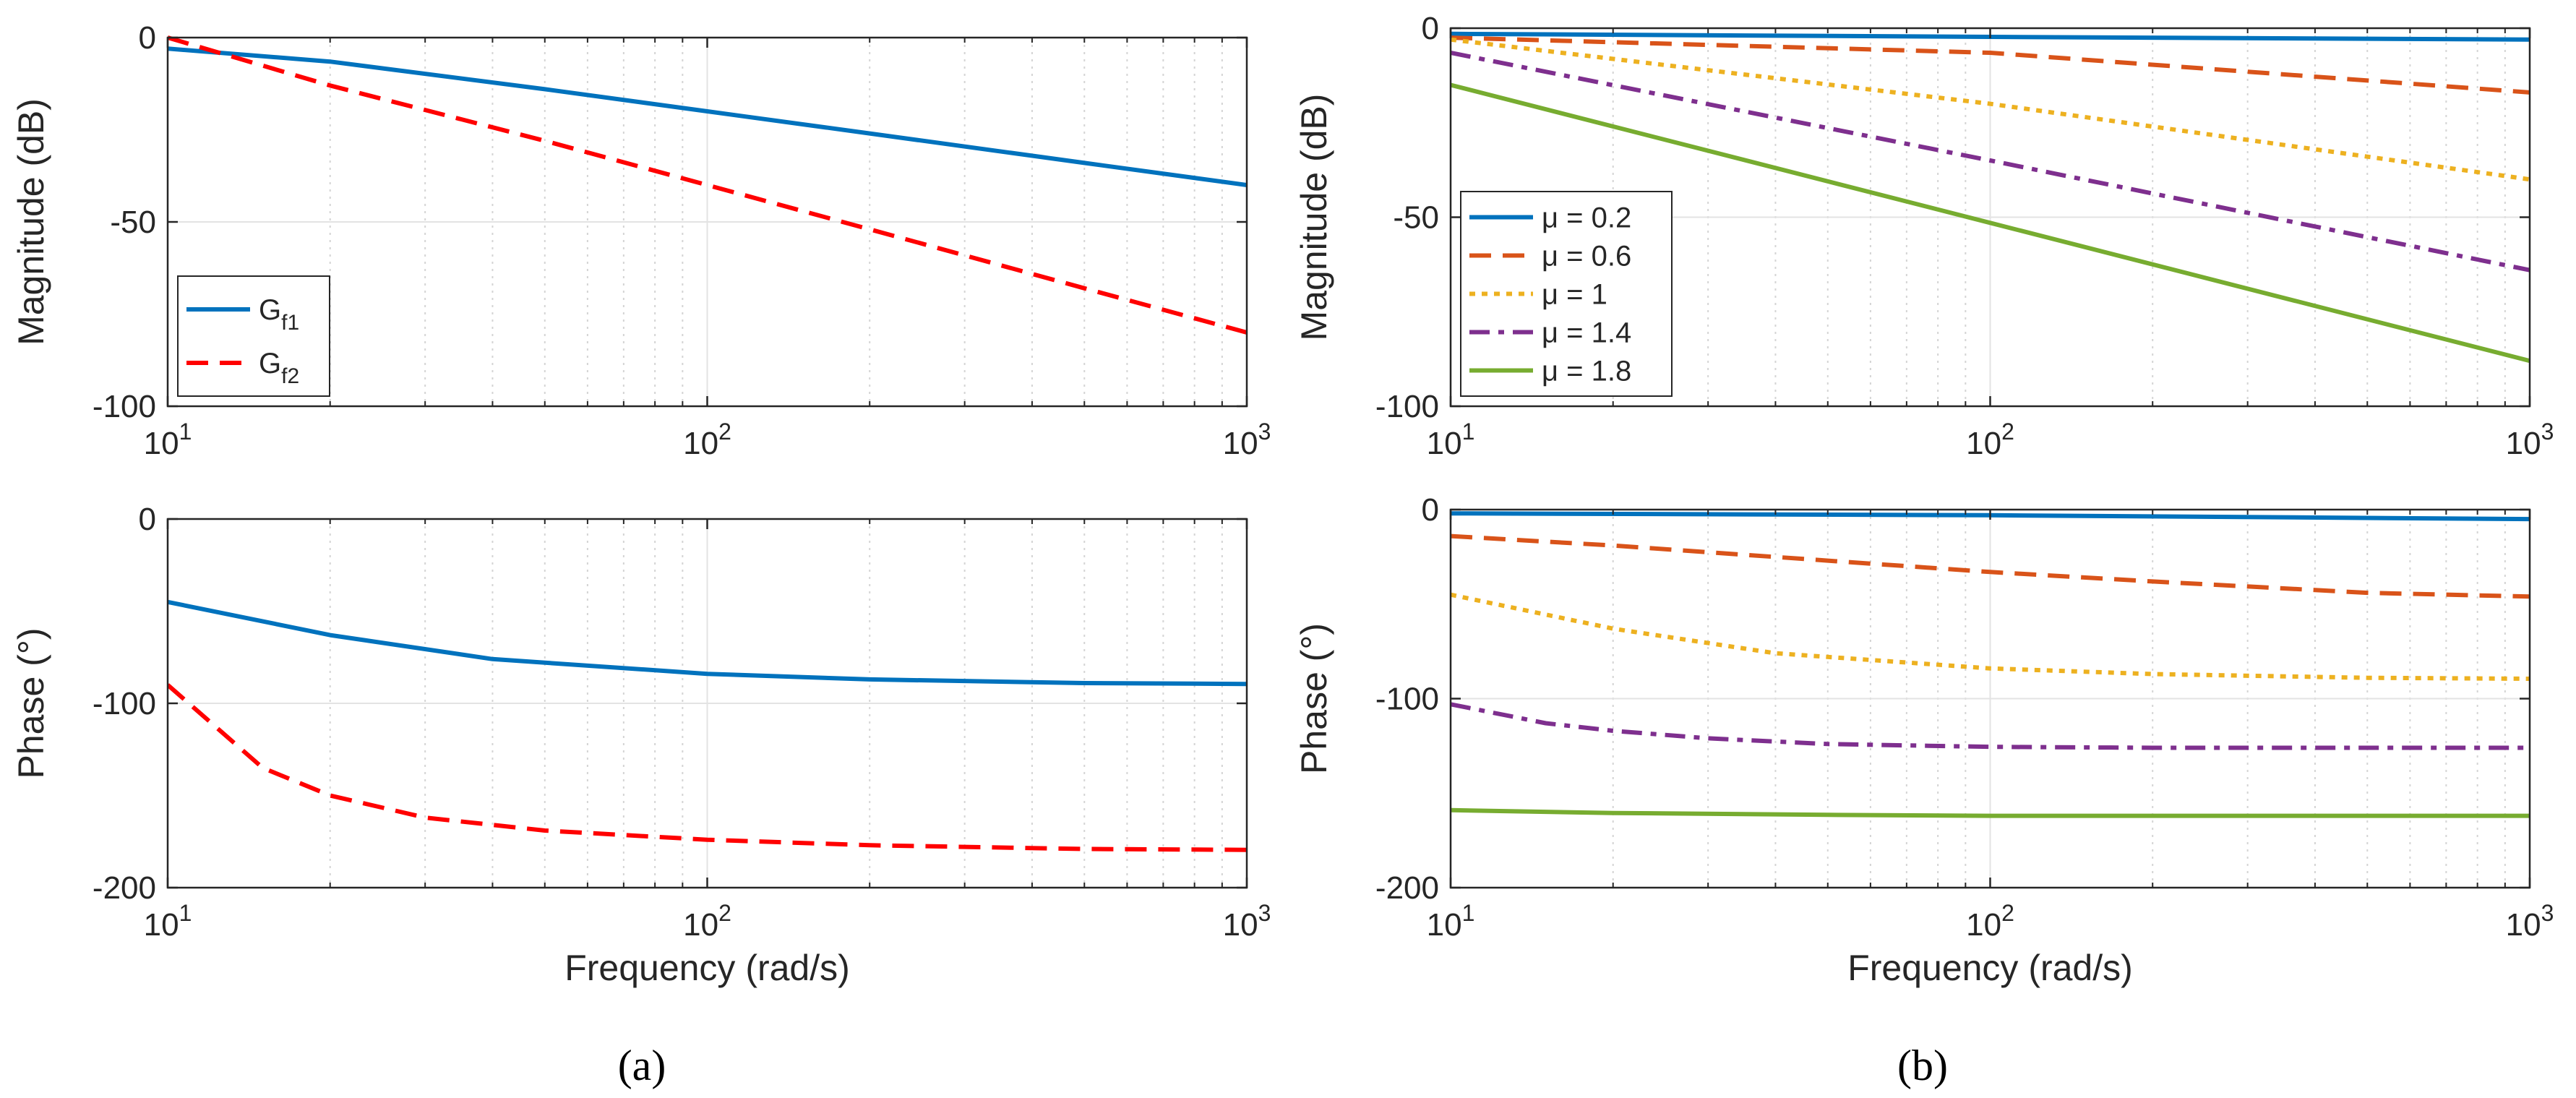 Image resolution: width=2576 pixels, height=1098 pixels. What do you see at coordinates (279, 368) in the screenshot?
I see `legend-entry-2: Gf2` at bounding box center [279, 368].